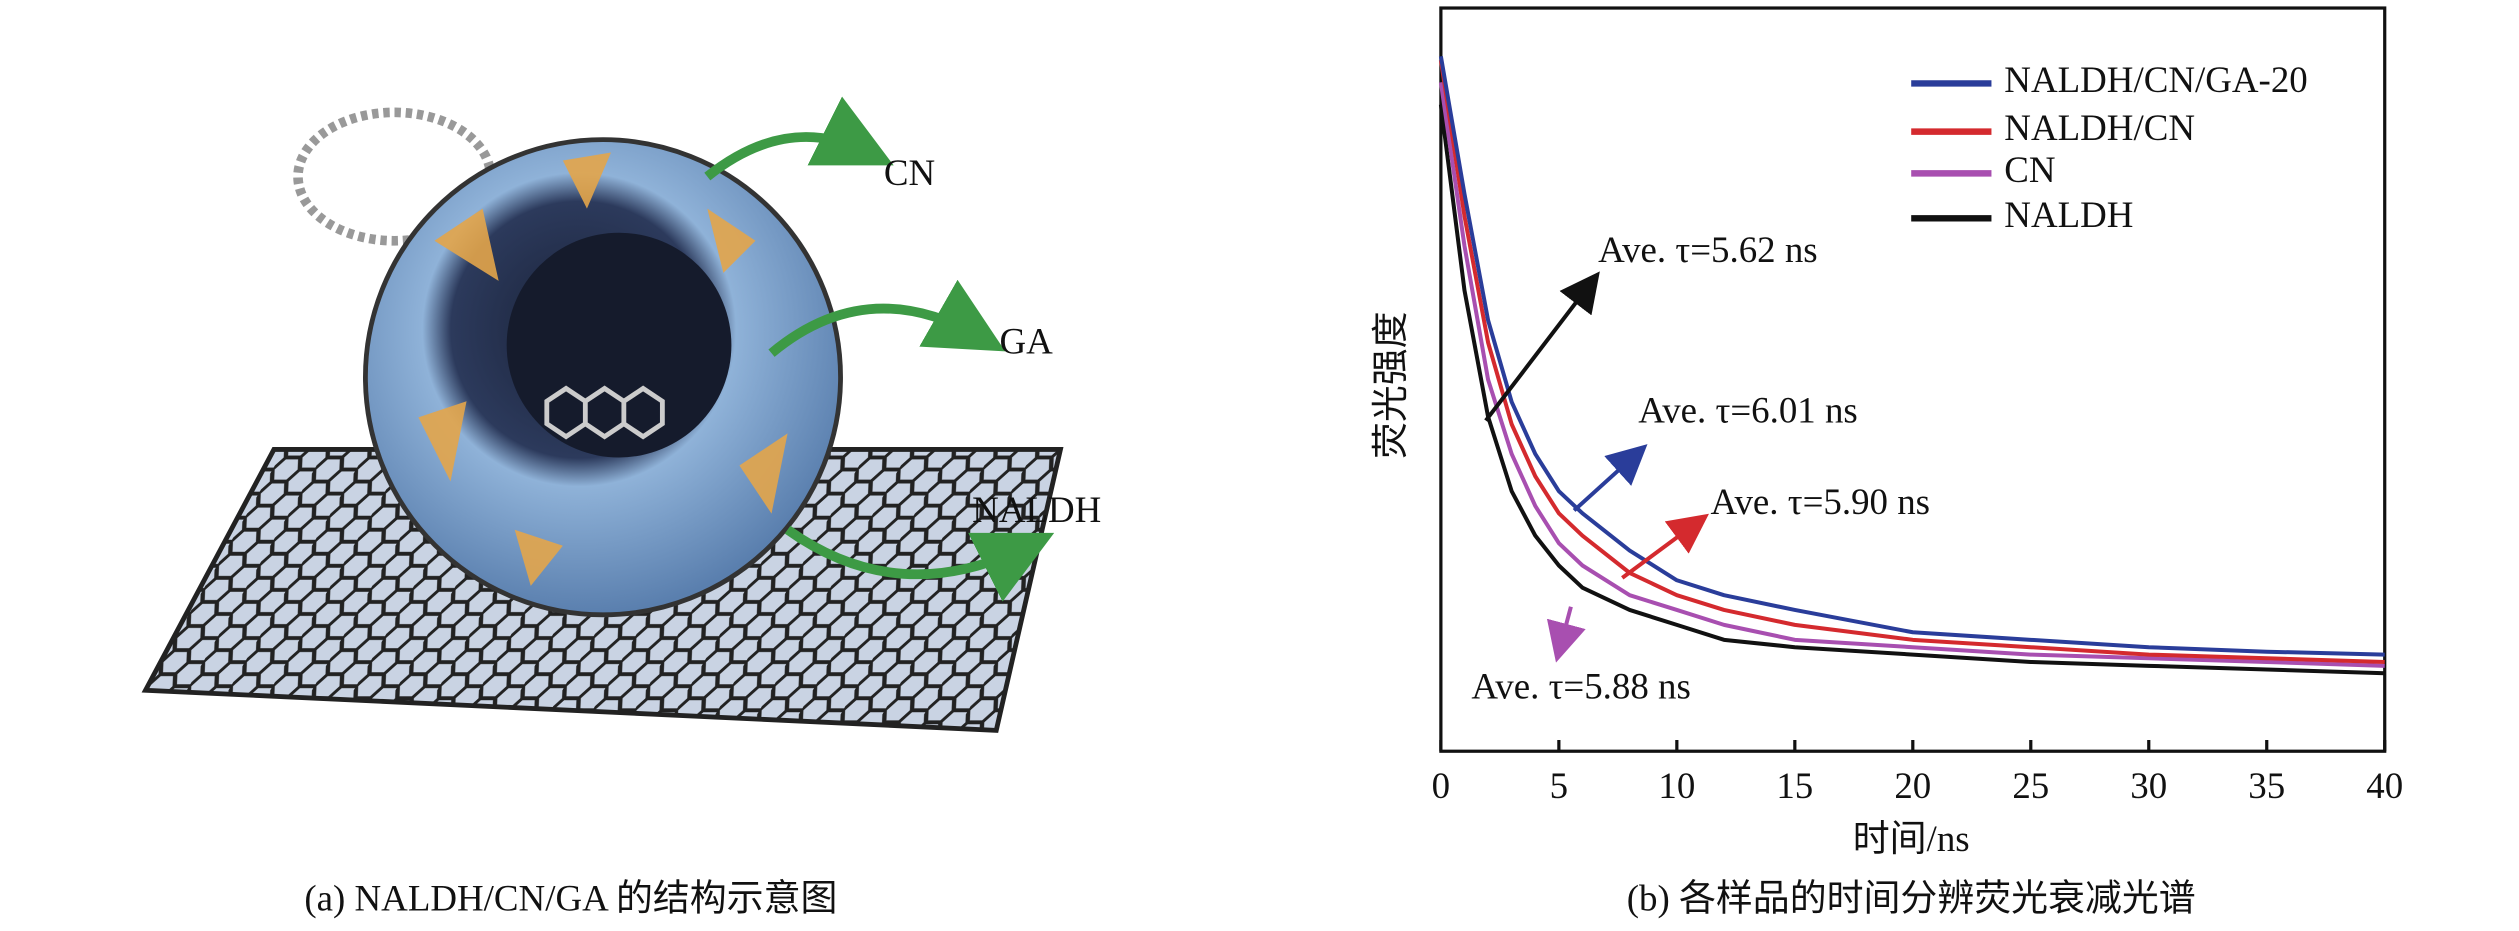  Describe the element at coordinates (1390, 385) in the screenshot. I see `y-axis-label: 荧光强度` at that location.